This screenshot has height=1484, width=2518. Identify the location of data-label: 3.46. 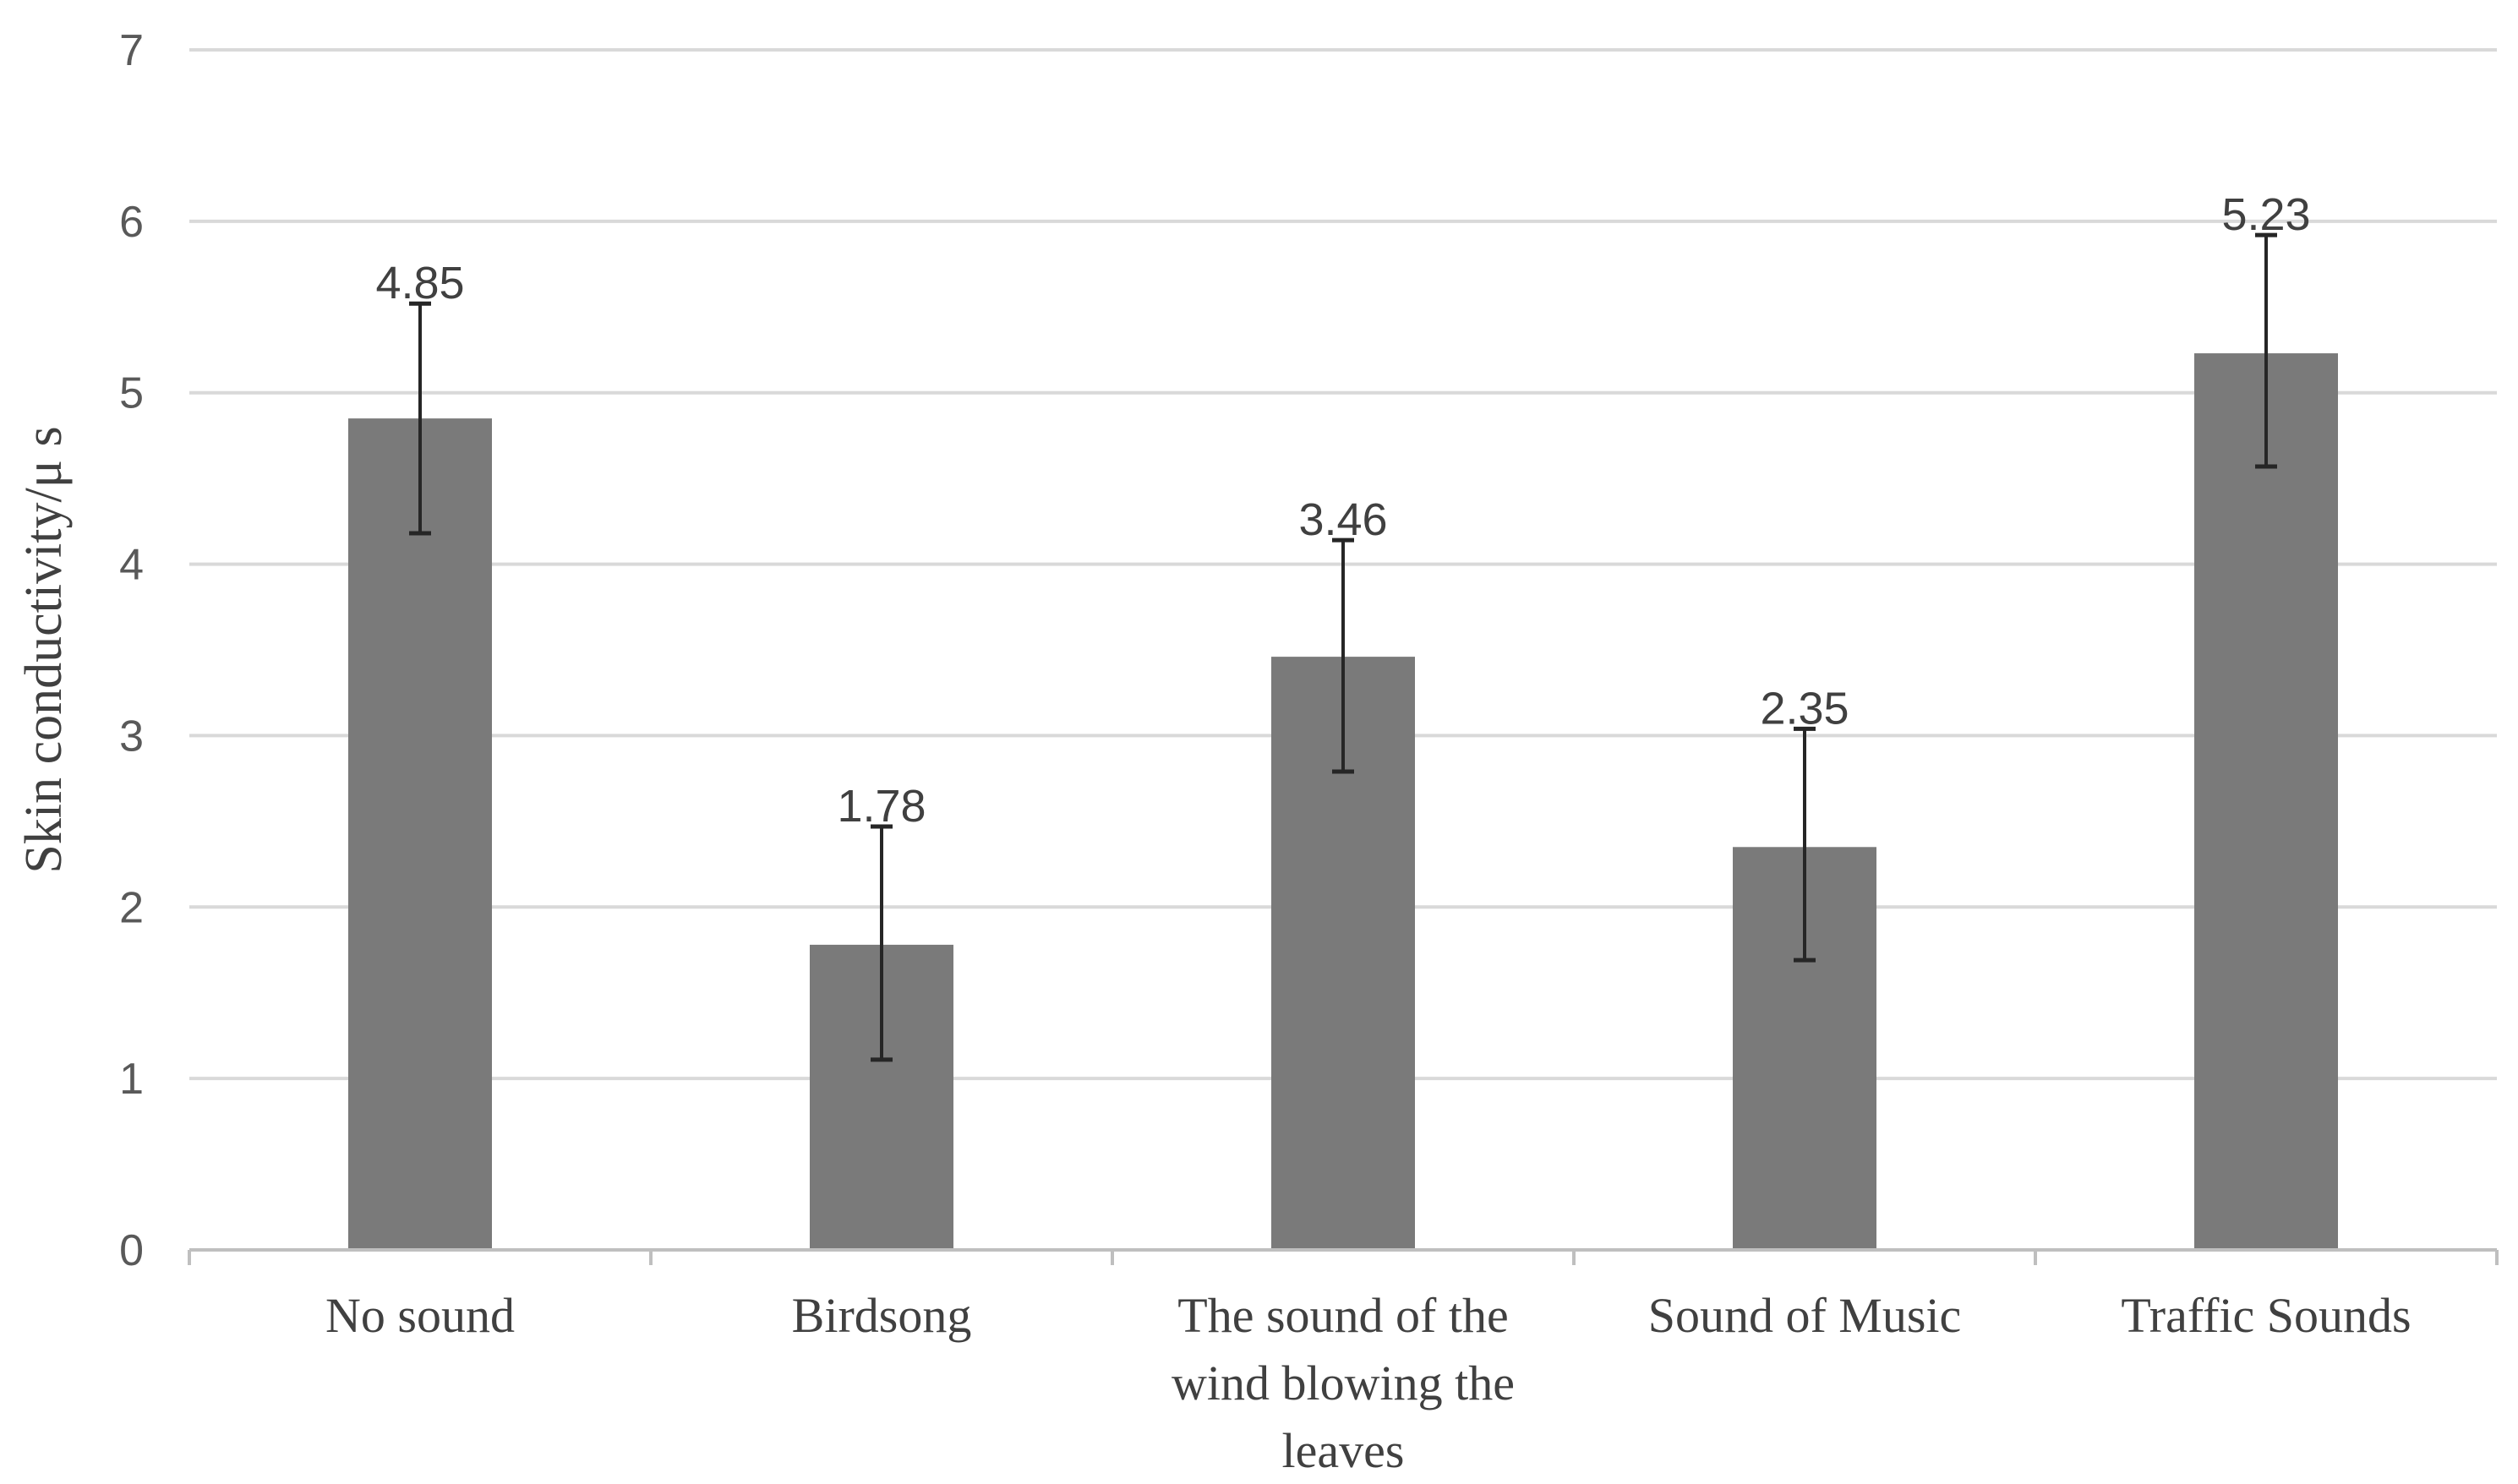
(1342, 519).